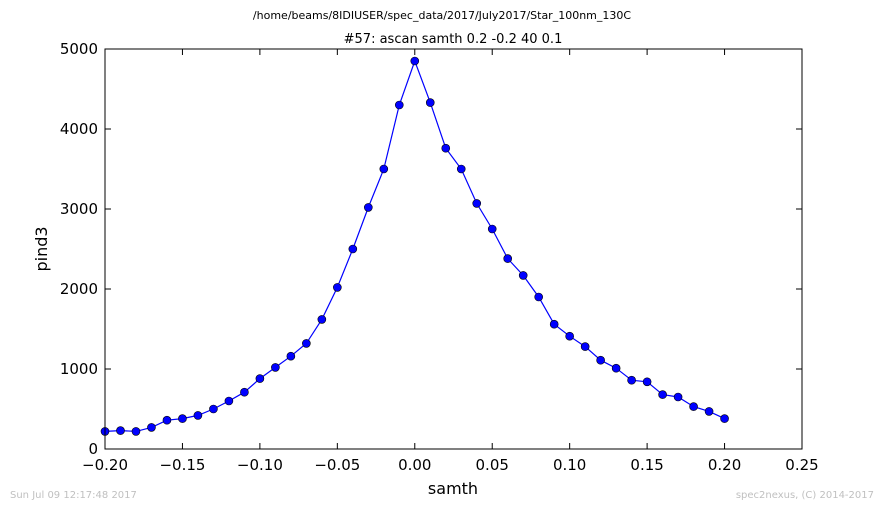 This screenshot has height=509, width=884. What do you see at coordinates (182, 465) in the screenshot?
I see `x-tick-label: −0.15` at bounding box center [182, 465].